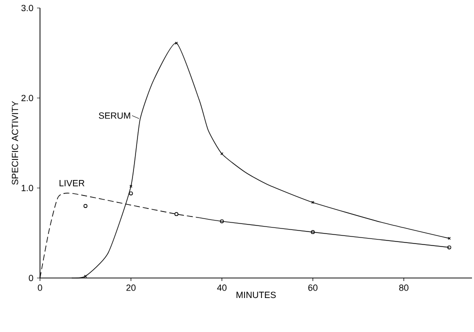 The image size is (474, 332). What do you see at coordinates (72, 183) in the screenshot?
I see `series-label: LIVER` at bounding box center [72, 183].